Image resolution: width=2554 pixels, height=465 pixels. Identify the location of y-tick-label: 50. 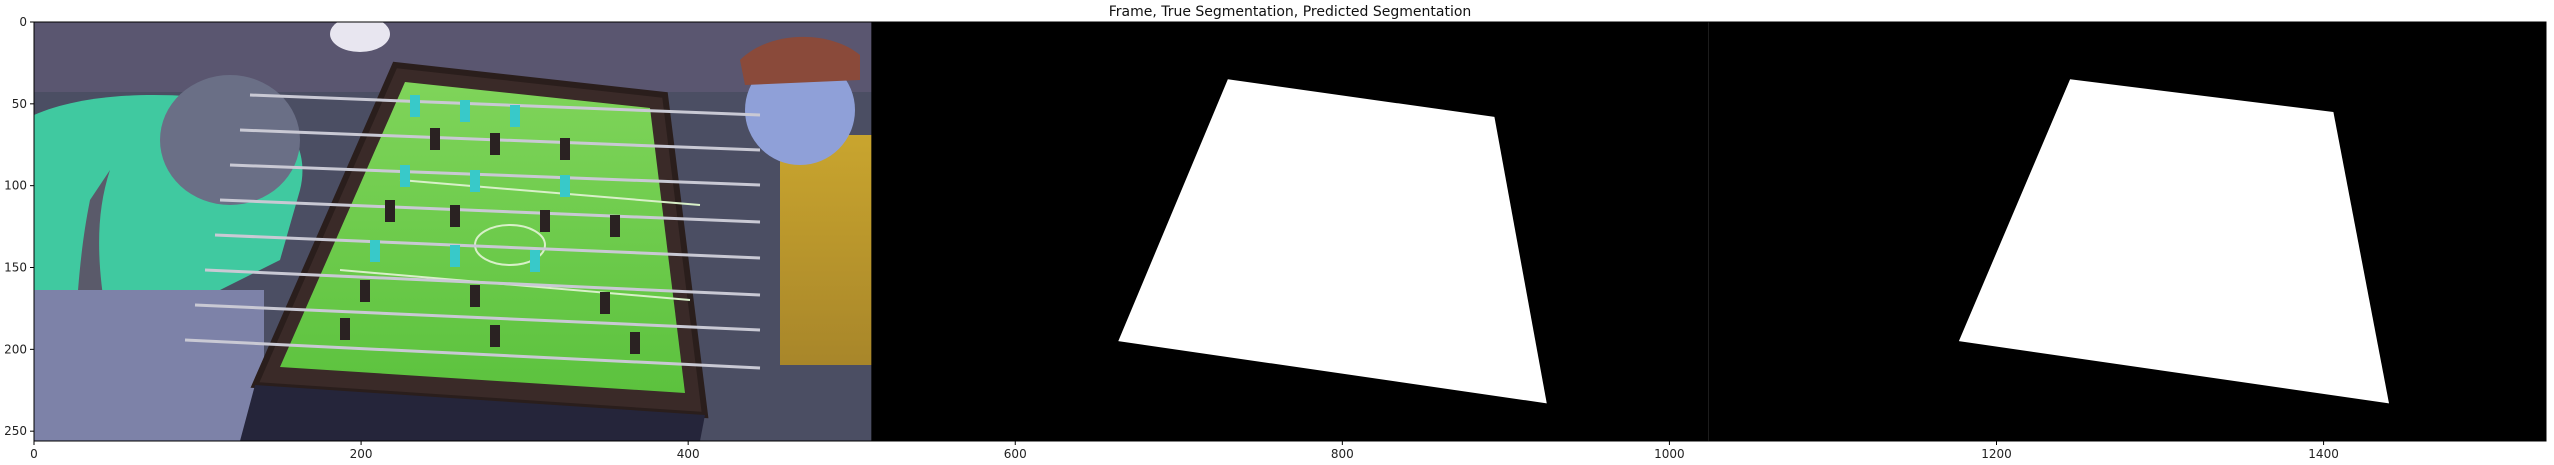
(19, 104).